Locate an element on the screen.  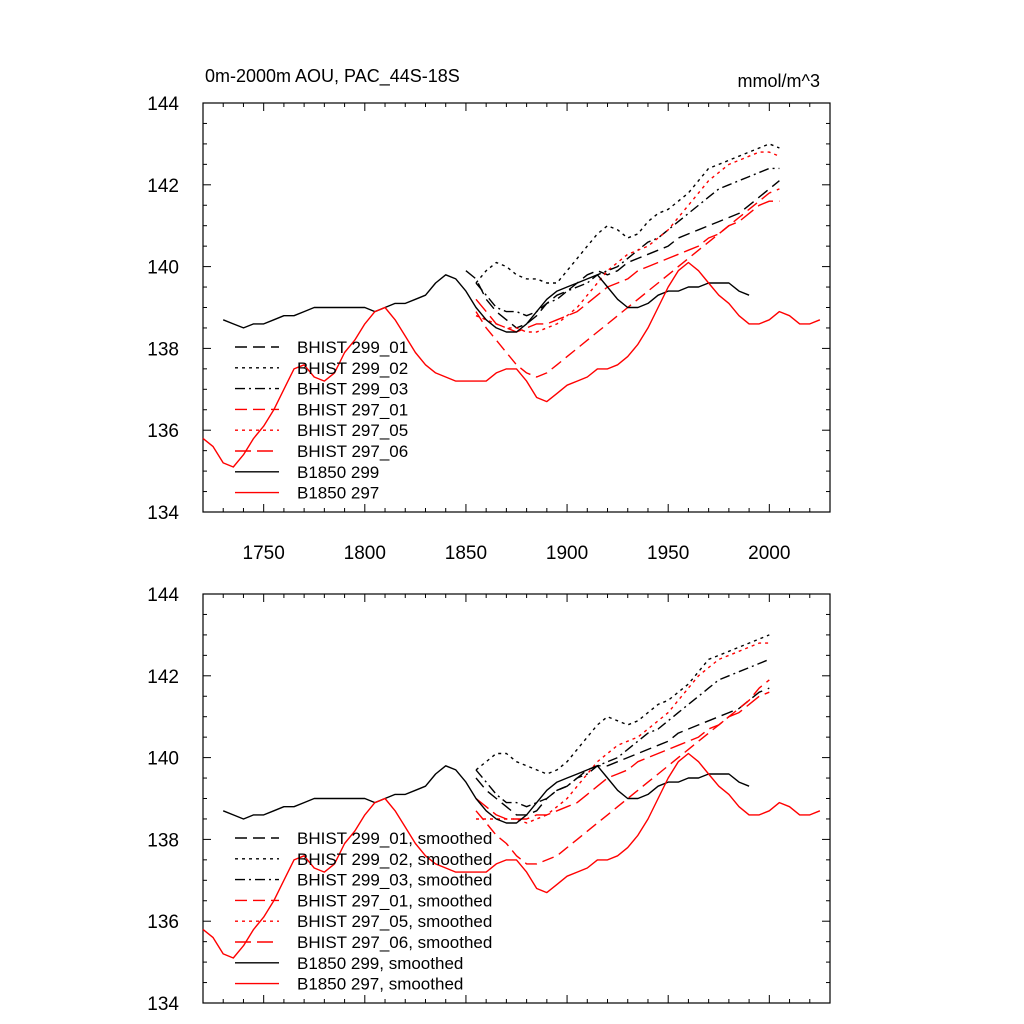
bottom-legend-label-8: B1850 297, smoothed is located at coordinates (380, 984).